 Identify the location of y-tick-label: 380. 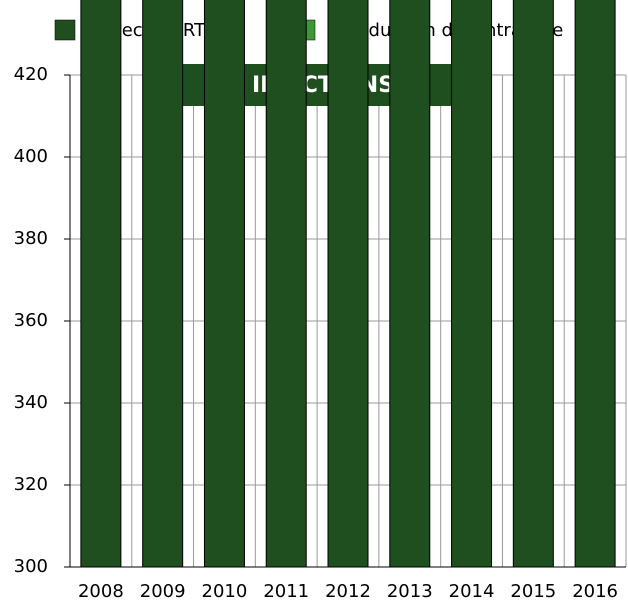
(31, 238).